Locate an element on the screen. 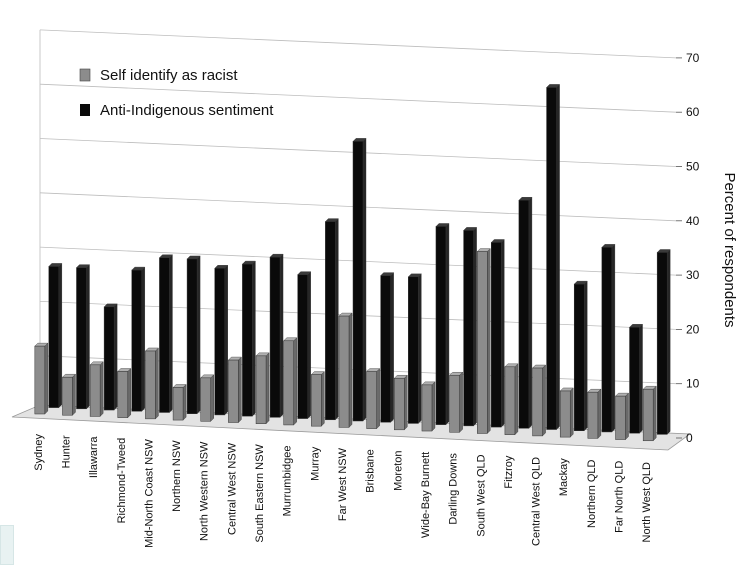 The image size is (747, 569). y-tick-label: 0 is located at coordinates (689, 438).